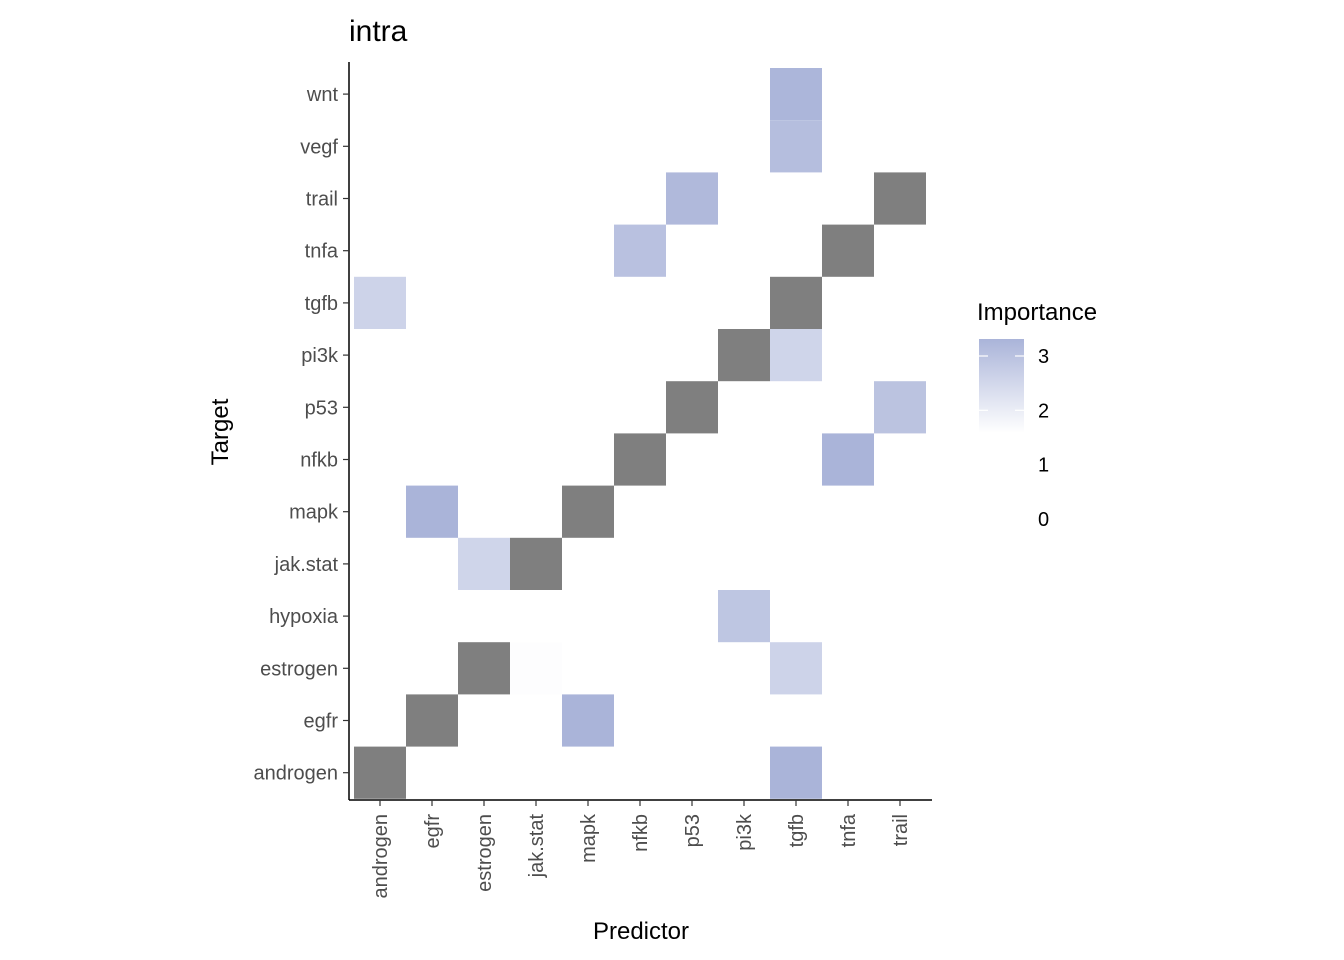  Describe the element at coordinates (306, 565) in the screenshot. I see `y-tick-label: jak.stat` at that location.